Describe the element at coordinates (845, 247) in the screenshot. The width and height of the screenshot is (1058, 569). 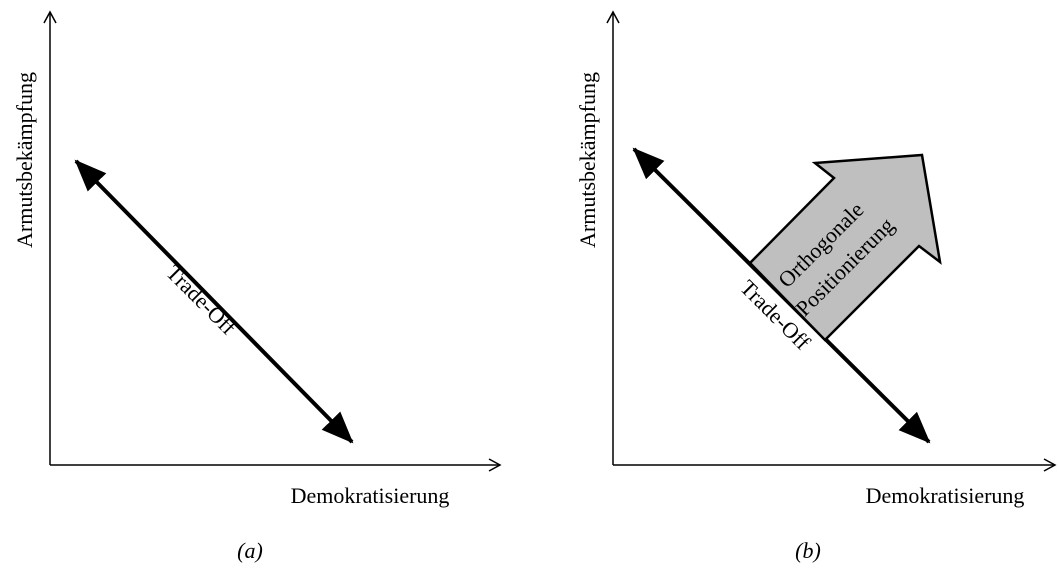
I see `orthogonal-arrow` at that location.